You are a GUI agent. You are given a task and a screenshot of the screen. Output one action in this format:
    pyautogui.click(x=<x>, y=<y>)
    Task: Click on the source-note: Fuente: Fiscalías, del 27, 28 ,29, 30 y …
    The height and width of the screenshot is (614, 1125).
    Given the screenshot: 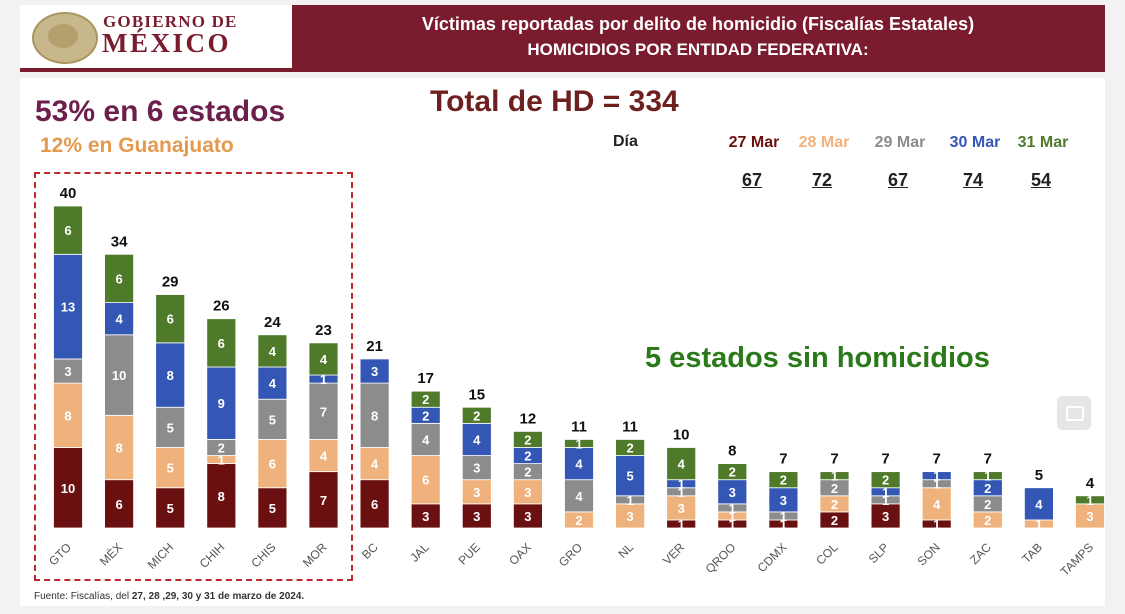 What is the action you would take?
    pyautogui.click(x=169, y=596)
    